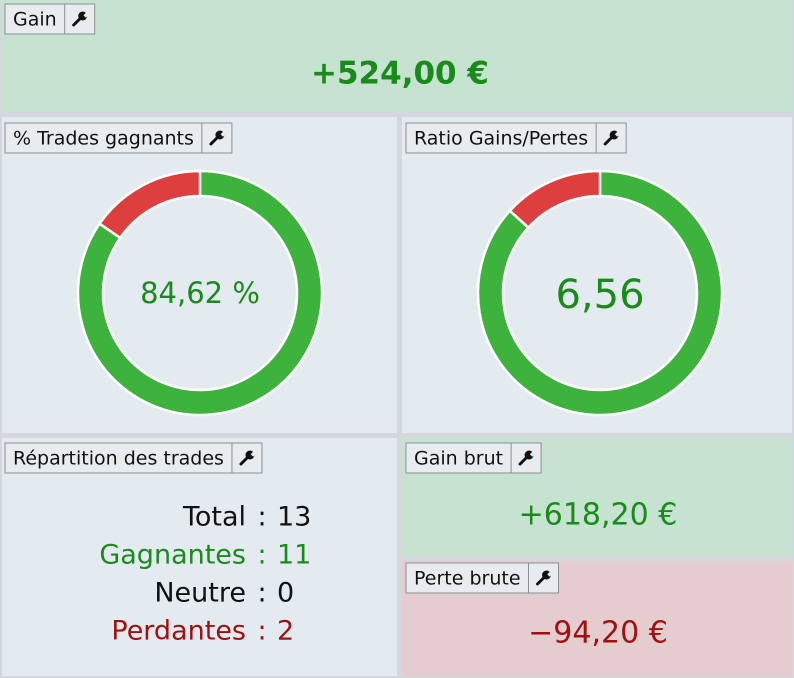 The height and width of the screenshot is (678, 794). I want to click on tab-title: Ratio Gains/Pertes, so click(501, 139).